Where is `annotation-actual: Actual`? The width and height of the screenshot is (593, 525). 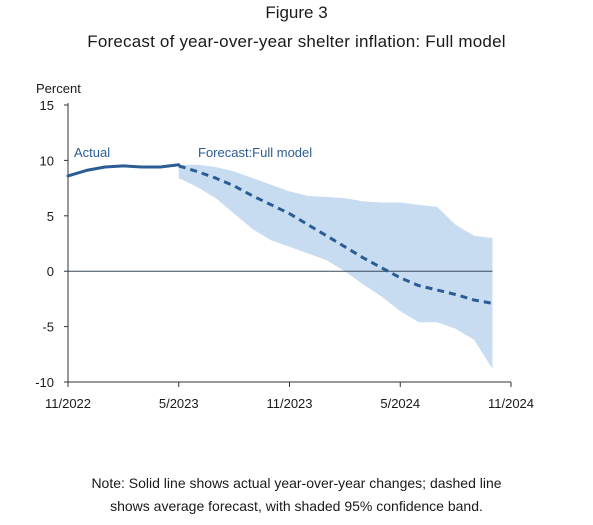
annotation-actual: Actual is located at coordinates (92, 152).